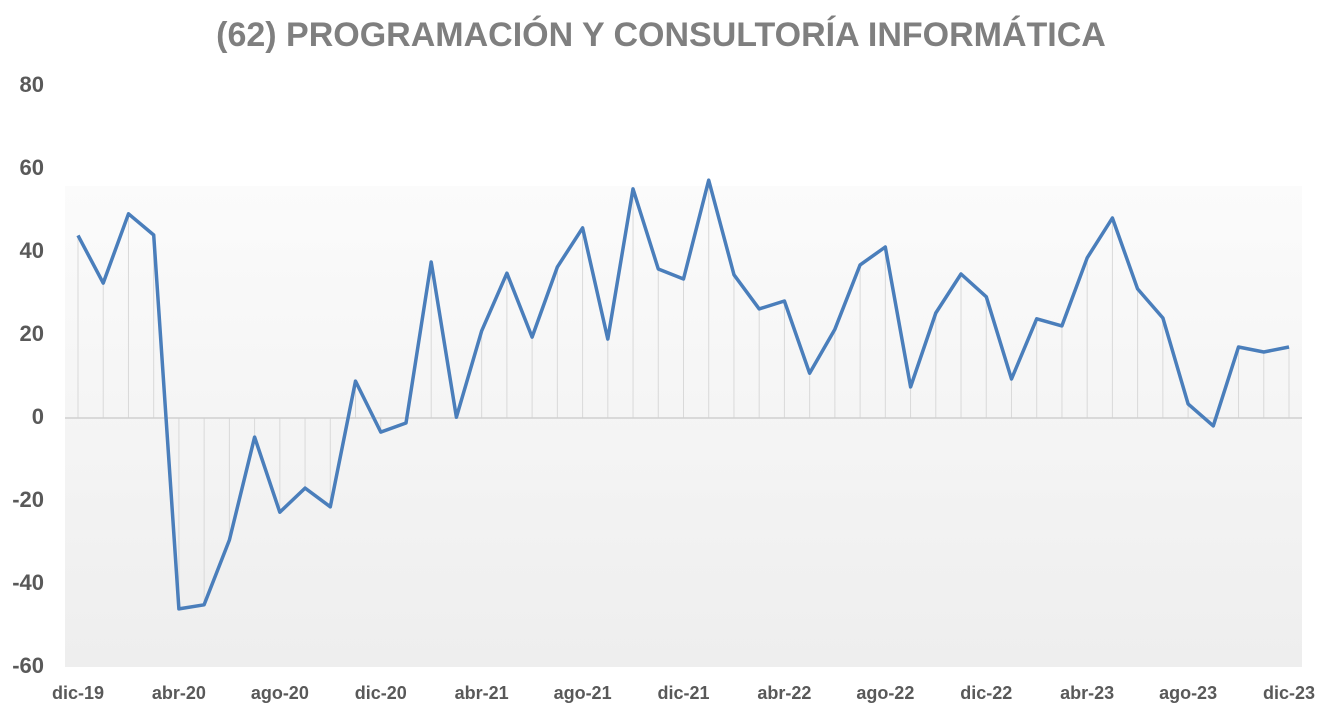  Describe the element at coordinates (78, 693) in the screenshot. I see `x-tick-label: dic-19` at that location.